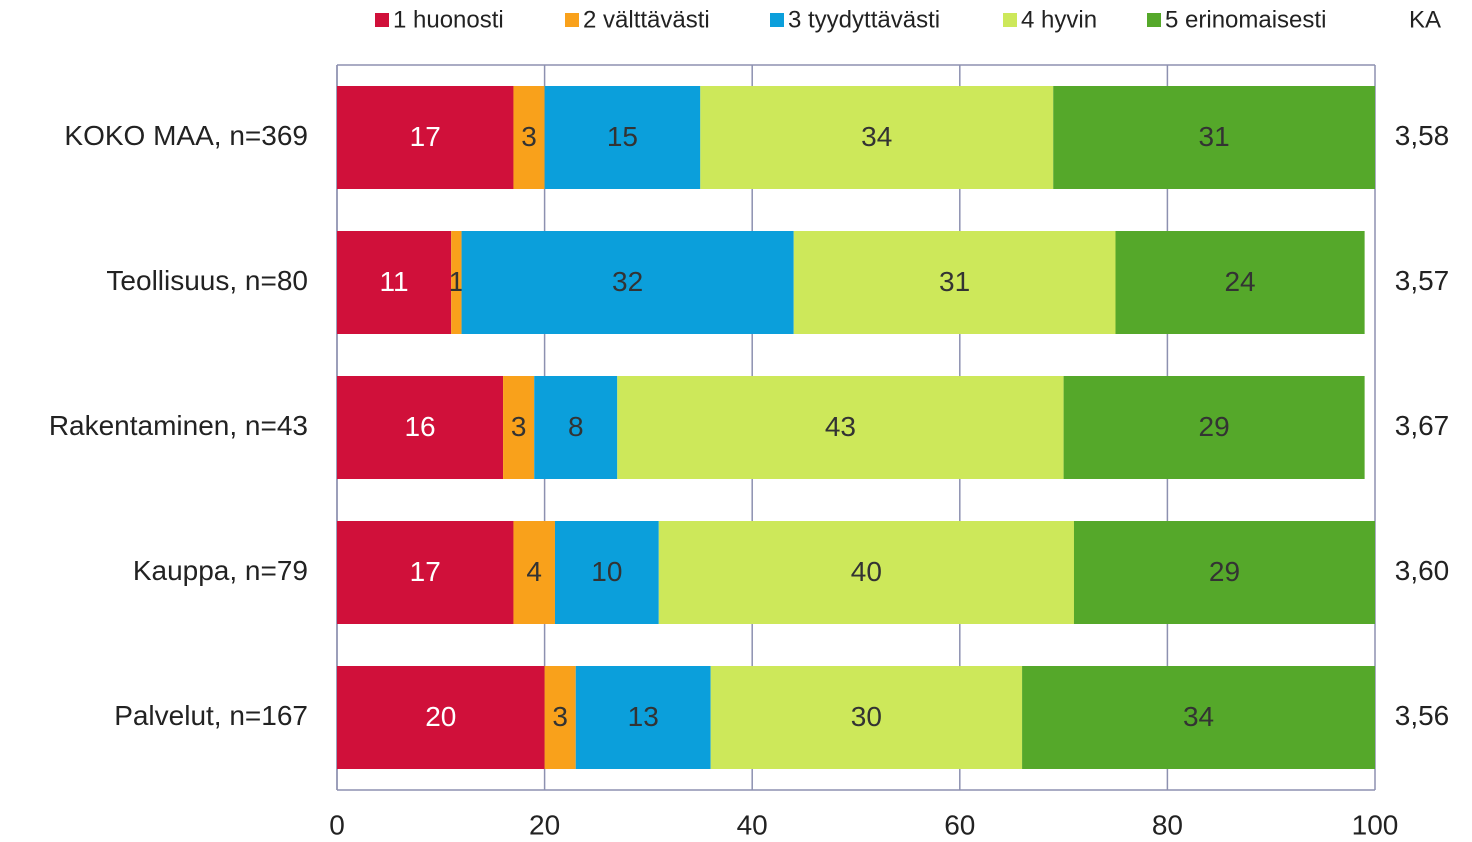 The image size is (1472, 842). I want to click on data-label: 30, so click(866, 716).